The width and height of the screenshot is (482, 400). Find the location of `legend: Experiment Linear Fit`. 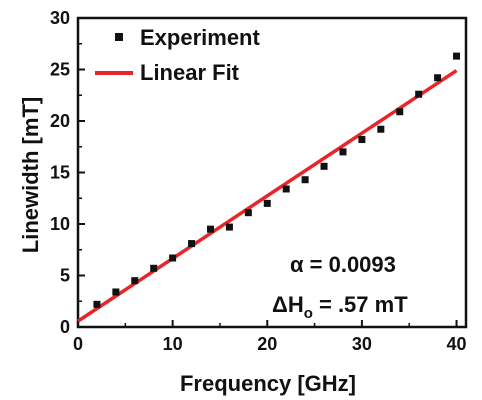

legend: Experiment Linear Fit is located at coordinates (177, 55).